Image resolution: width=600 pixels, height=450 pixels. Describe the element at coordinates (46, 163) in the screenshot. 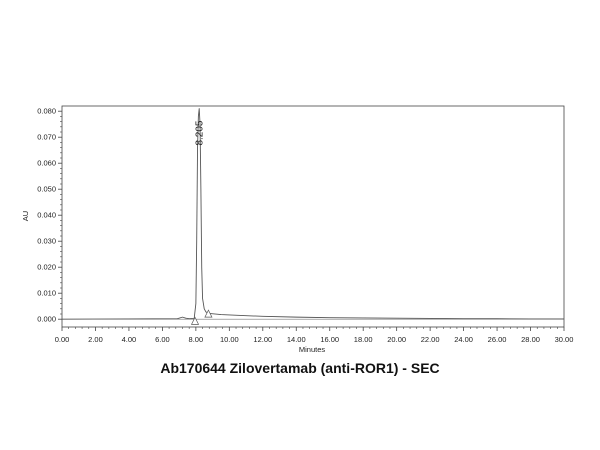

I see `y-tick-label: 0.060` at that location.